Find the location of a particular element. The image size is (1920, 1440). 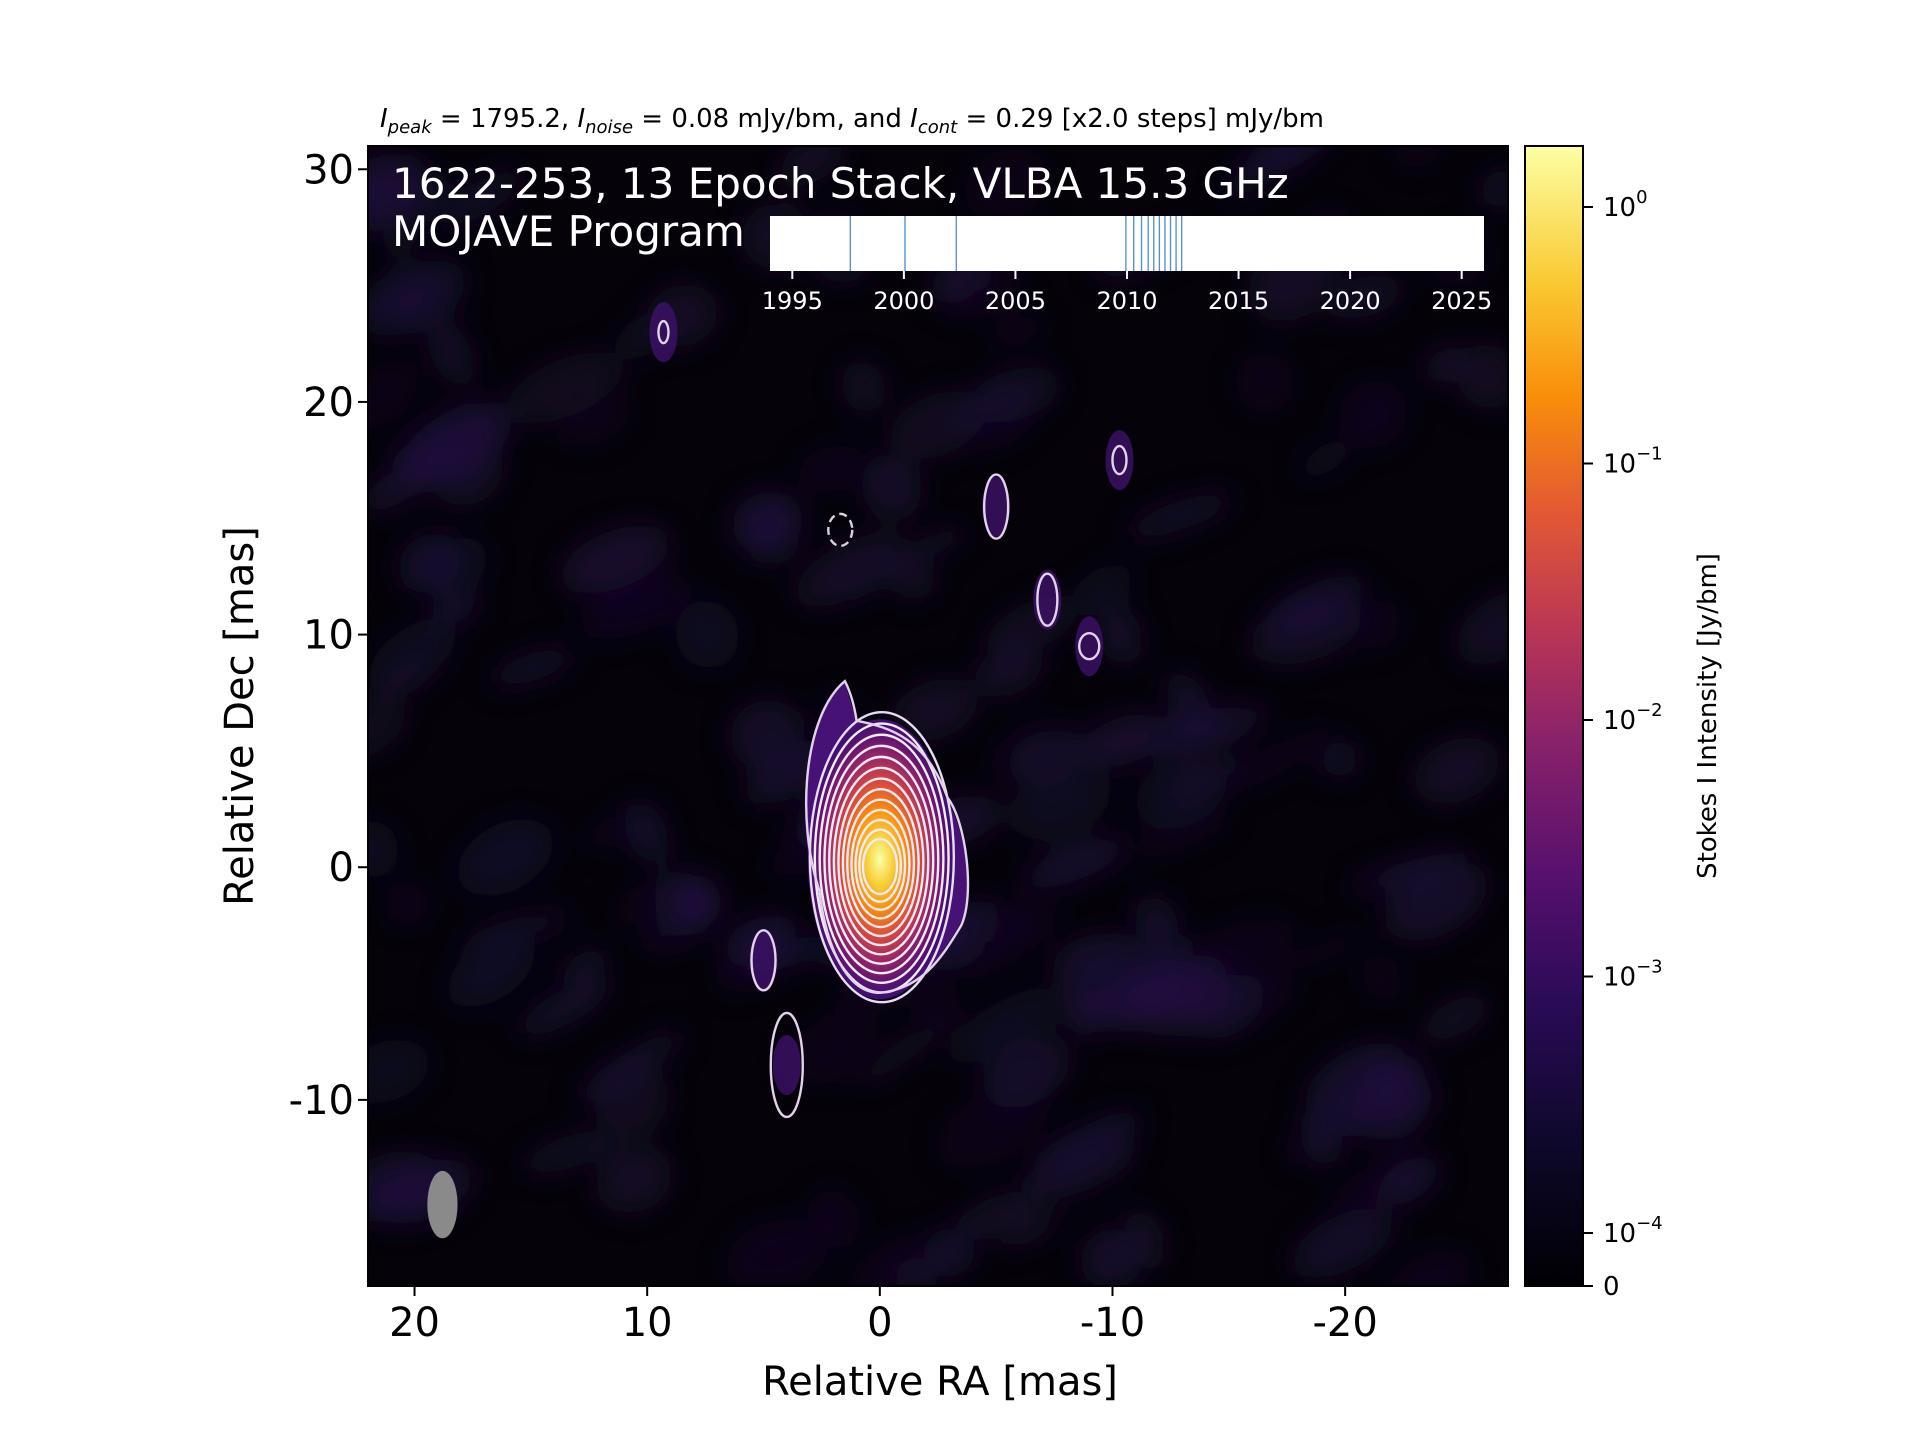

colorbar-tick-label-3: 10⁻³ is located at coordinates (1633, 975).